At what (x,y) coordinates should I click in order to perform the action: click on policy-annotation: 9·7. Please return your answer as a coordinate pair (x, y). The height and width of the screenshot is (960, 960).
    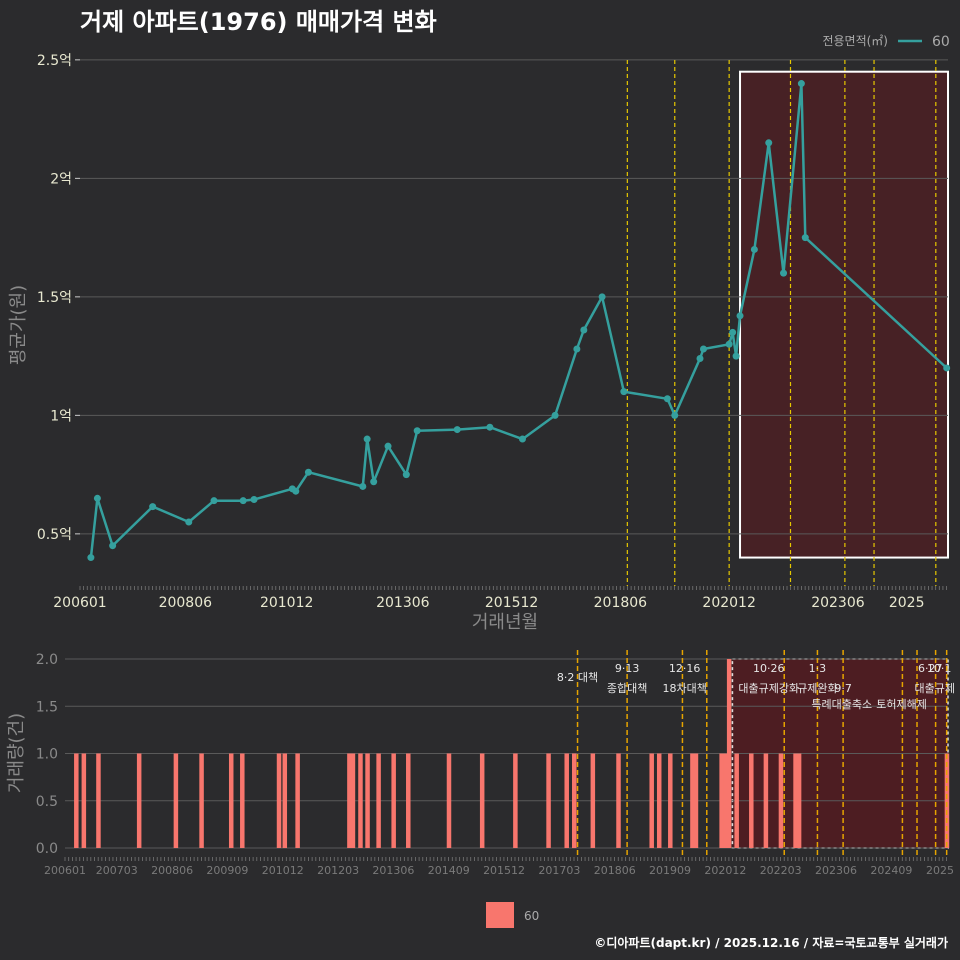
    Looking at the image, I should click on (843, 688).